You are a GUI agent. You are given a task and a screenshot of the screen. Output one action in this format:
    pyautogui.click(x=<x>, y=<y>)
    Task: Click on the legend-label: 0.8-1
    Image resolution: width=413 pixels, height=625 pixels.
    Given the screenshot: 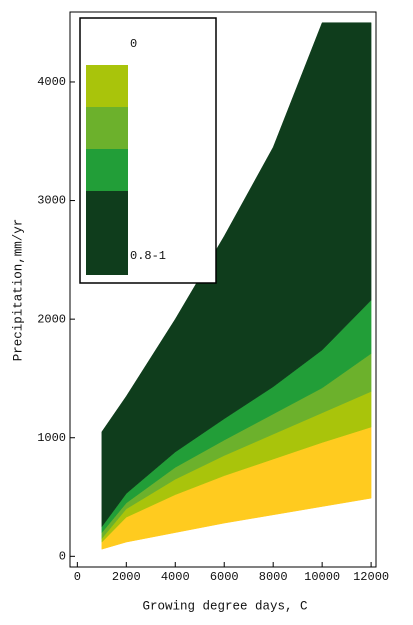 What is the action you would take?
    pyautogui.click(x=148, y=256)
    